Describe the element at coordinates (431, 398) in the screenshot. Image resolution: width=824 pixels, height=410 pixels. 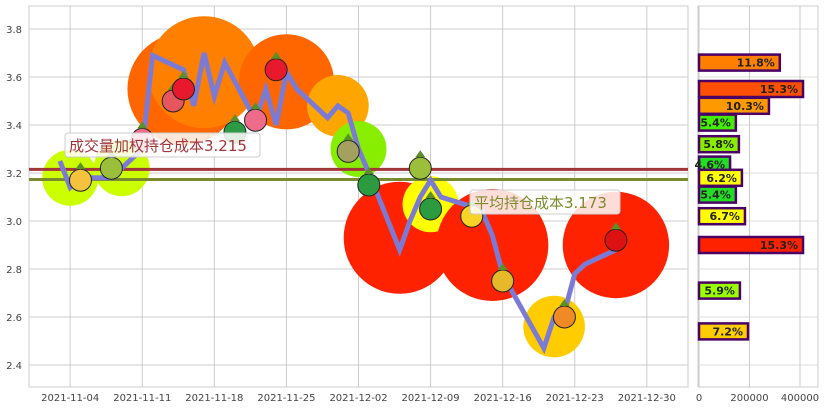
I see `x-tick-label: 2021-12-09` at that location.